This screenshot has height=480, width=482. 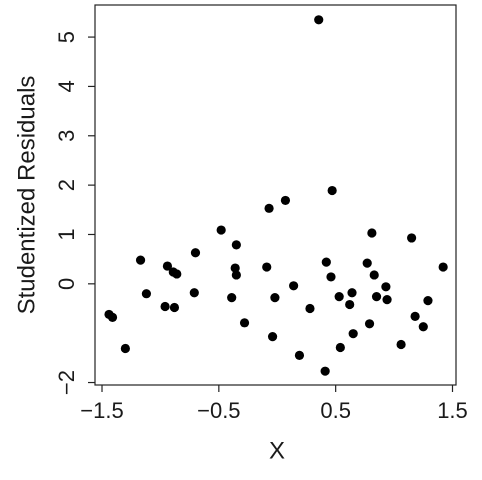 I want to click on y-axis-label: Studentized Residuals, so click(x=26, y=195).